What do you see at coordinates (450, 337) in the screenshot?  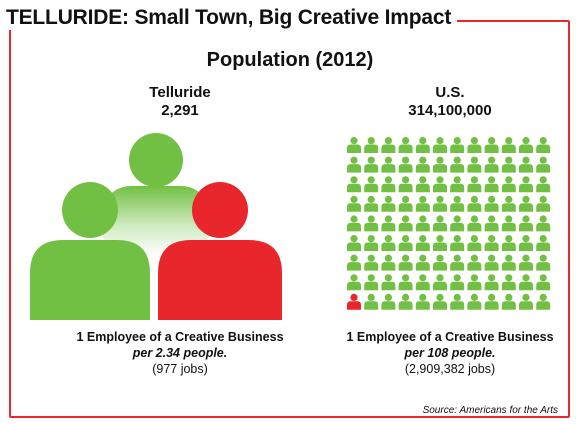 I see `us-caption-line1: 1 Employee of a Creative Business` at bounding box center [450, 337].